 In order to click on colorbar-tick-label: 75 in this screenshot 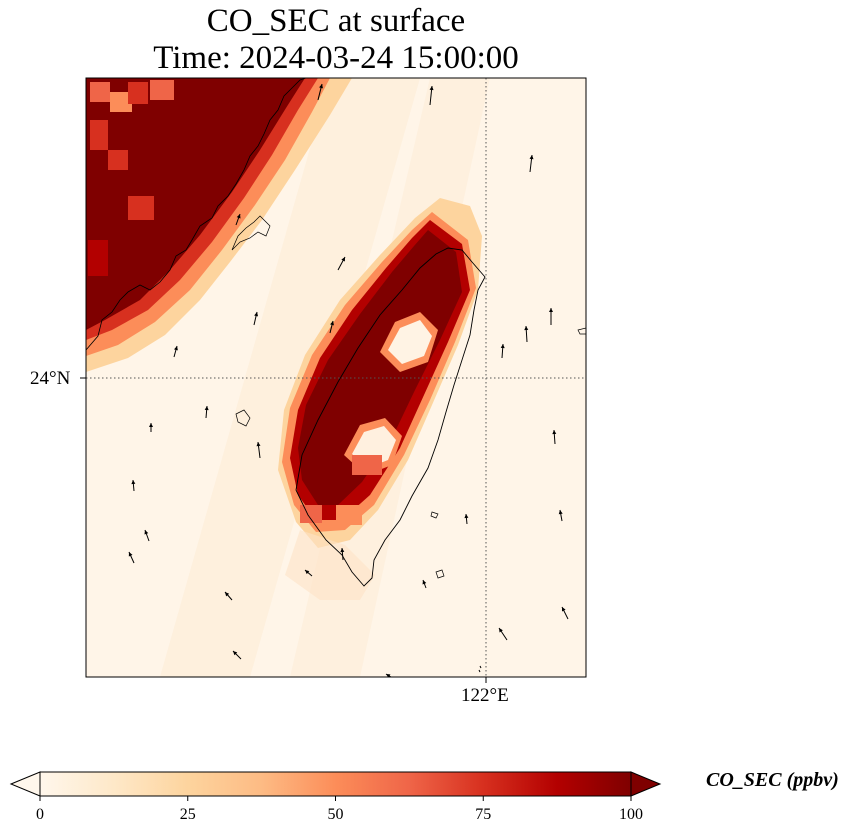, I will do `click(483, 814)`.